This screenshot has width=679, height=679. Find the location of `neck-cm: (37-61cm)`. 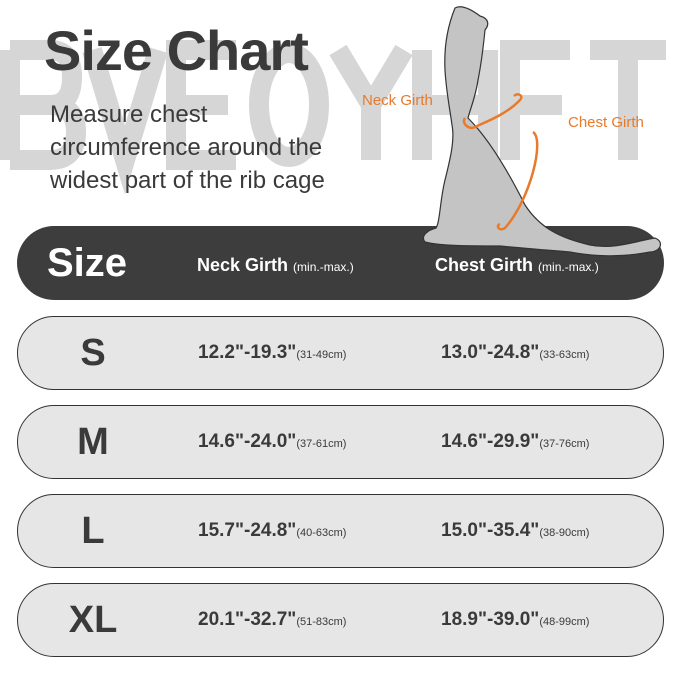

neck-cm: (37-61cm) is located at coordinates (321, 444).